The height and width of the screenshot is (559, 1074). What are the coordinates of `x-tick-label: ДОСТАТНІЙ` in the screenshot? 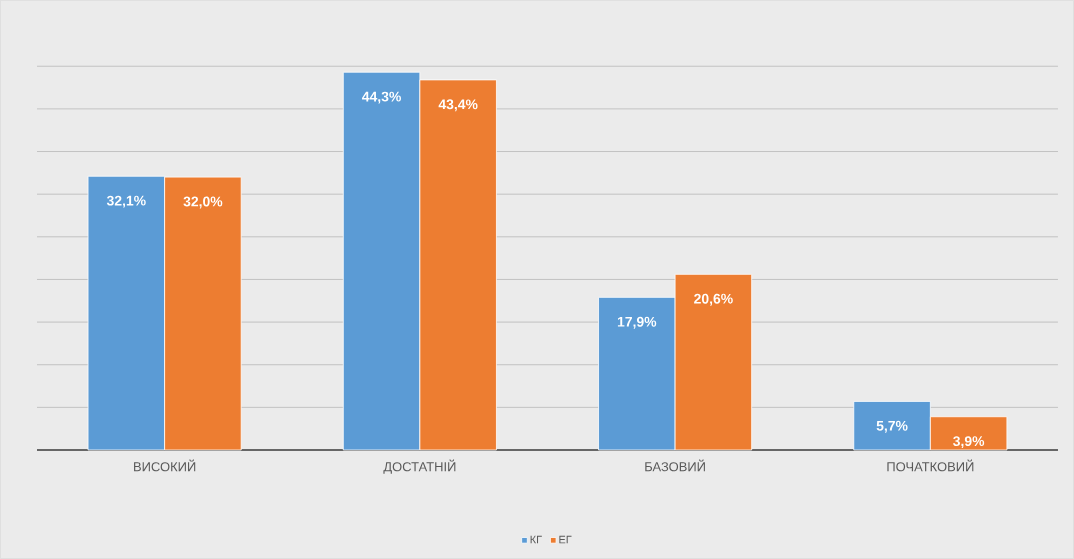 It's located at (419, 466).